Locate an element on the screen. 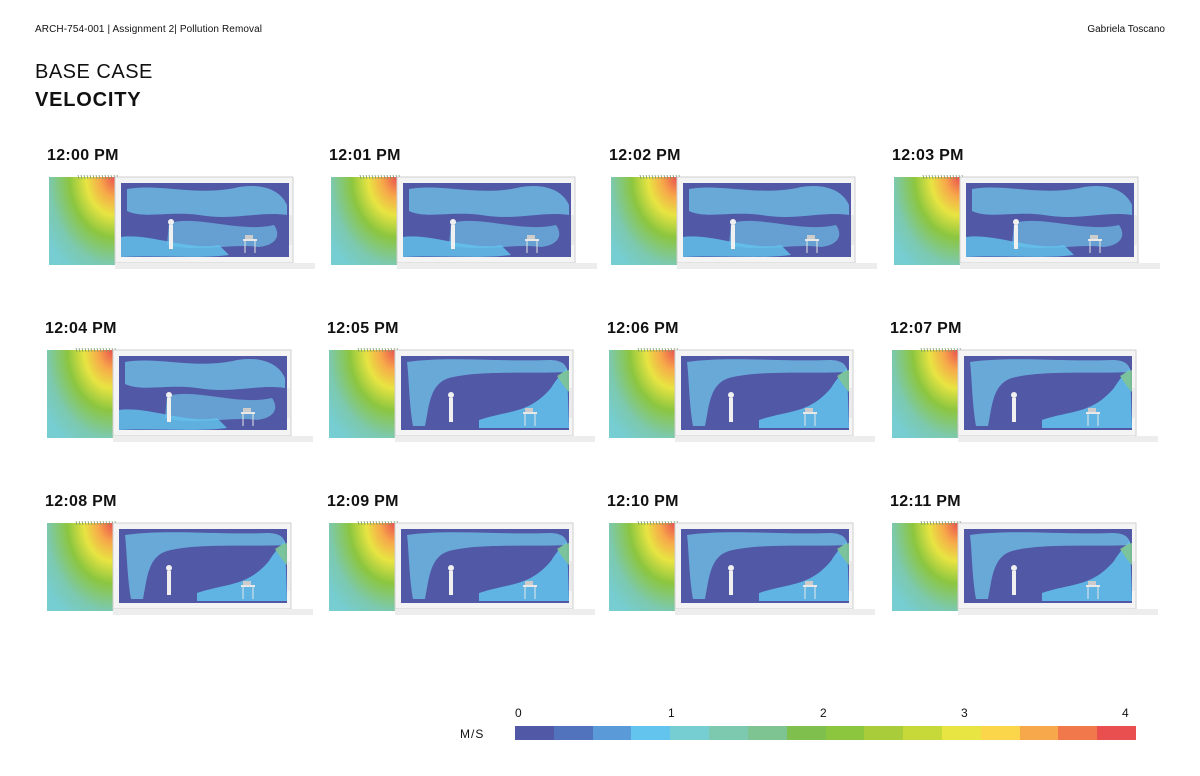 This screenshot has width=1200, height=776. timestep-panel: 12:03 PM is located at coordinates (1027, 227).